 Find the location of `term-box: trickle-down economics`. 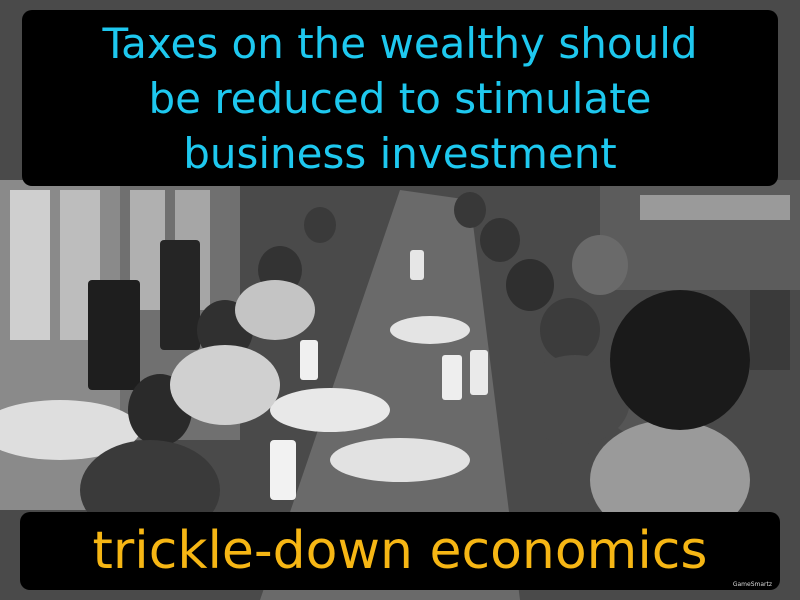

term-box: trickle-down economics is located at coordinates (400, 551).